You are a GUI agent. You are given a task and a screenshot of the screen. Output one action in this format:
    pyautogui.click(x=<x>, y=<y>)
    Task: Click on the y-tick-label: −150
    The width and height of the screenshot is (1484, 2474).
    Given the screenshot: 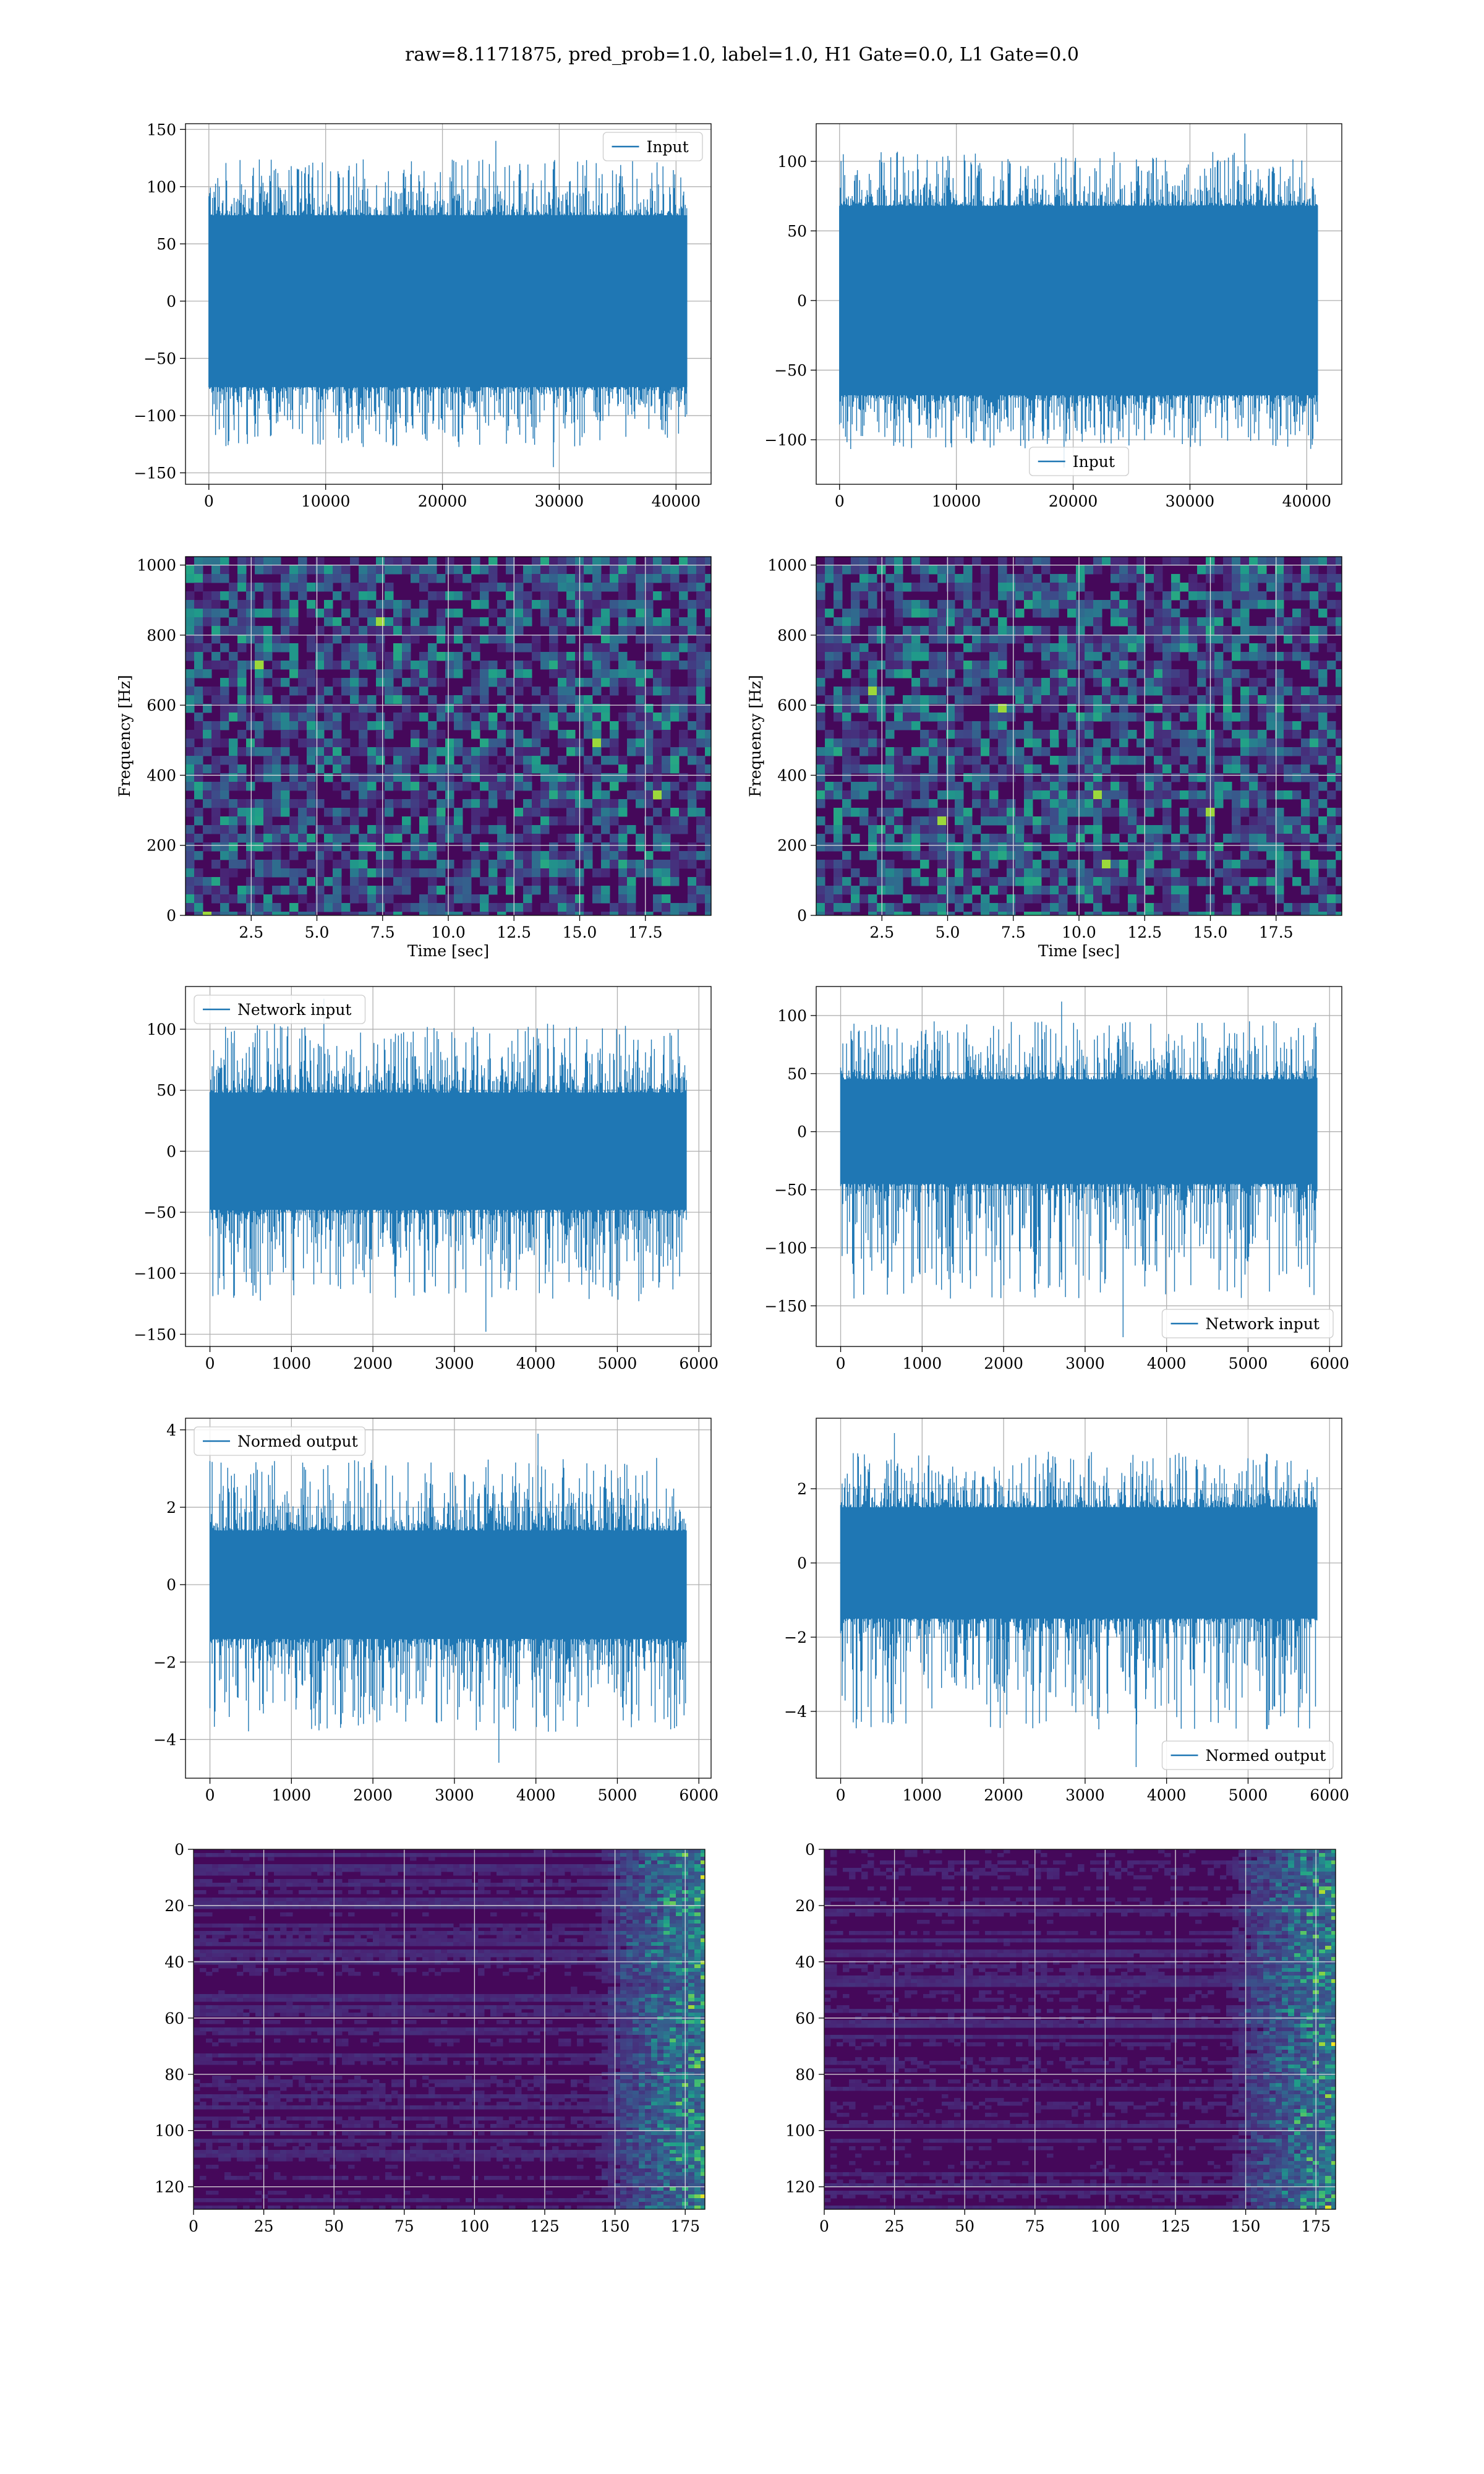 What is the action you would take?
    pyautogui.click(x=155, y=473)
    